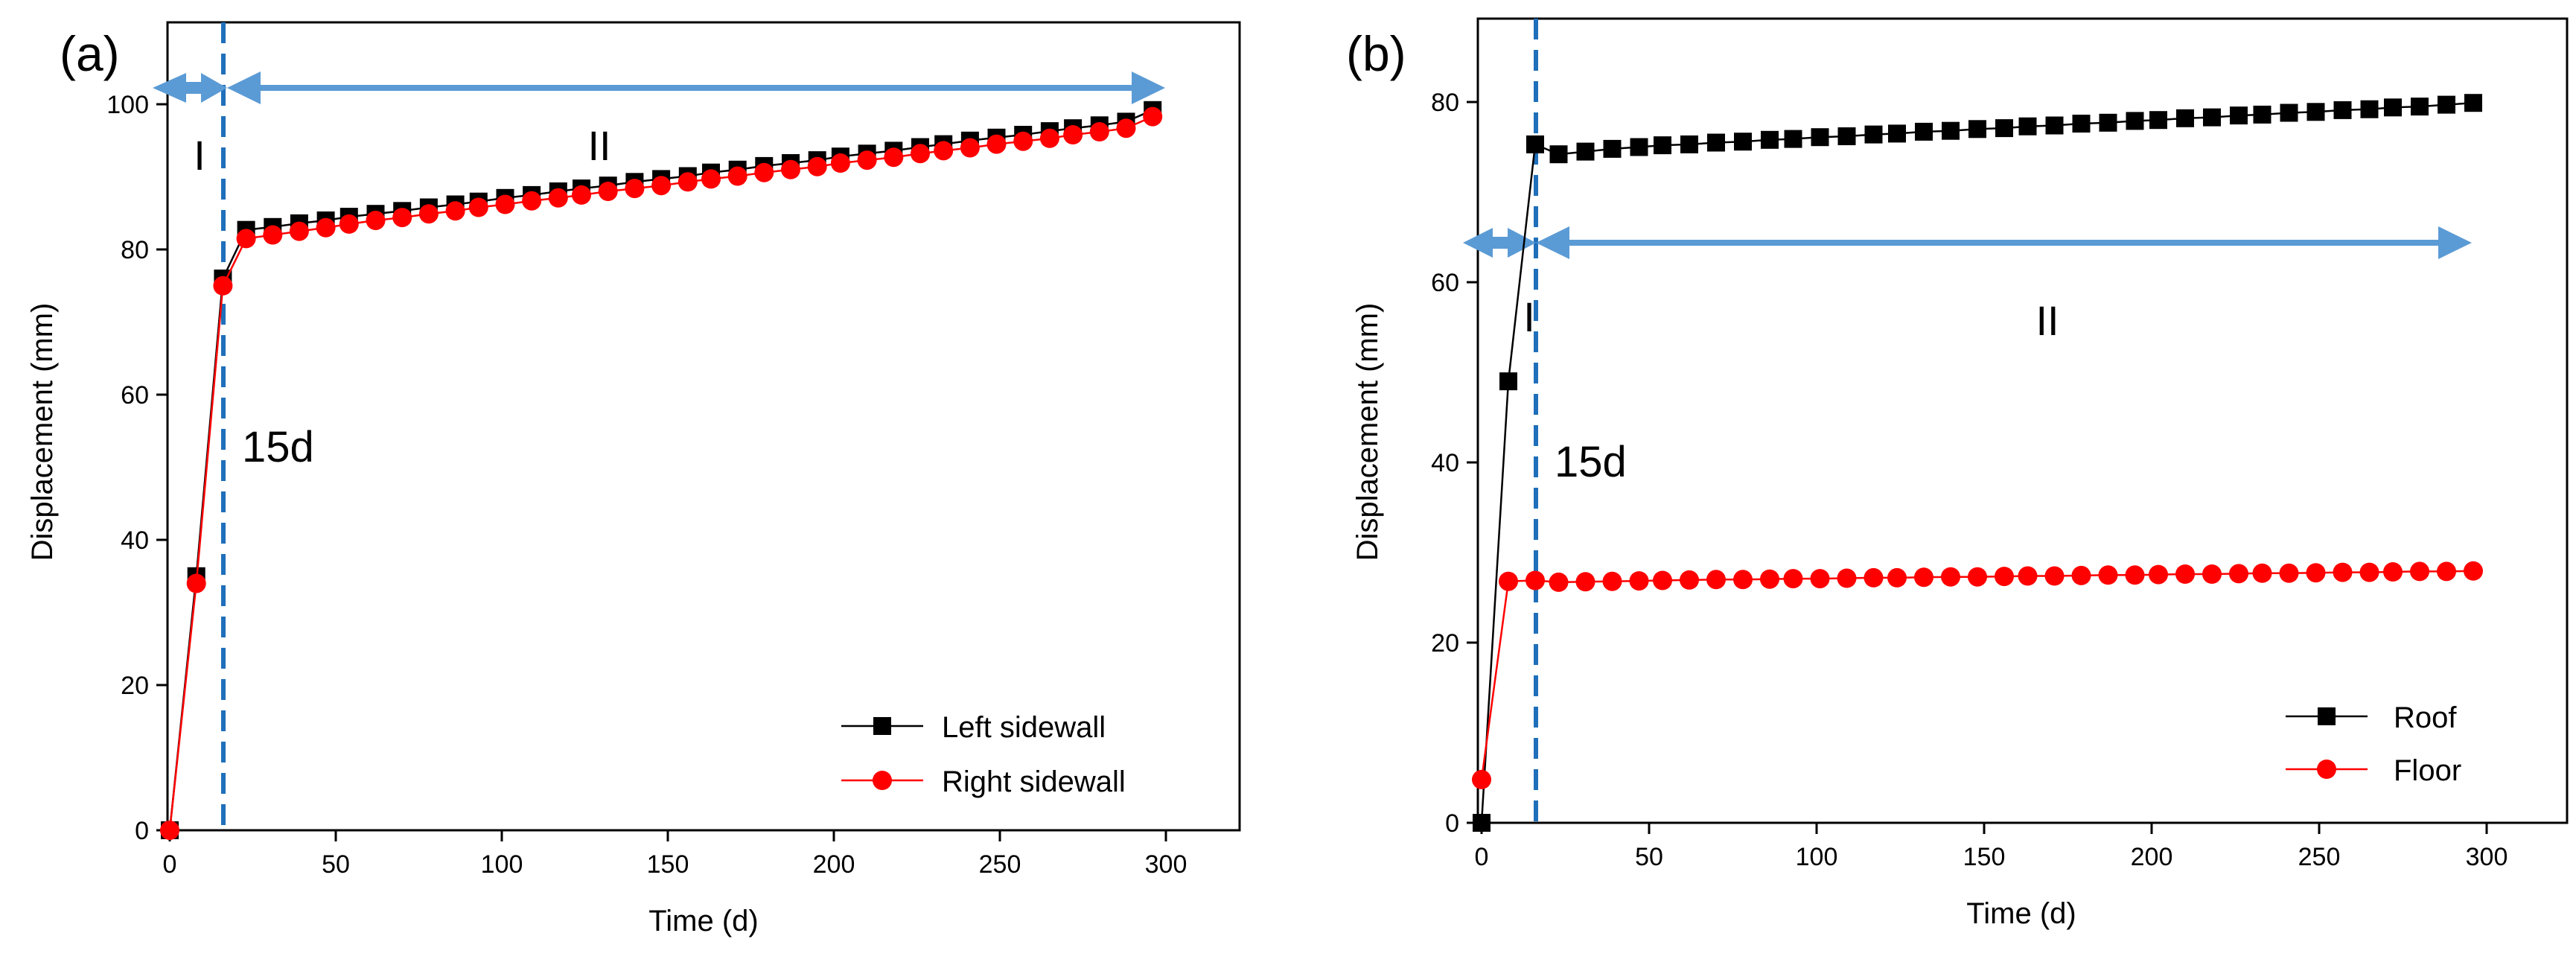 The image size is (2576, 971). Describe the element at coordinates (199, 155) in the screenshot. I see `panel-a-stage1-label: I` at that location.